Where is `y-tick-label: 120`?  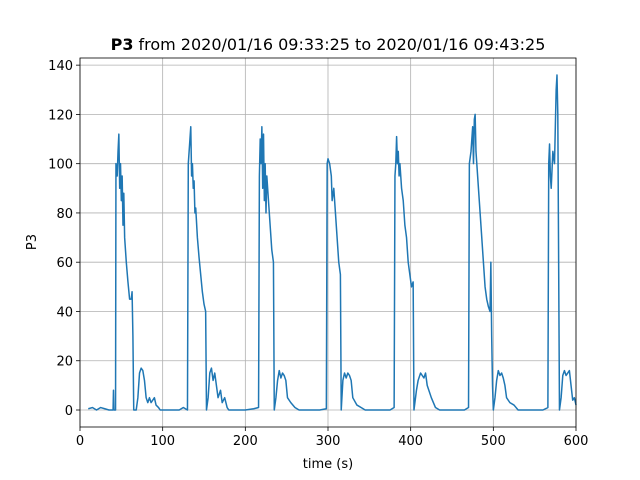
y-tick-label: 120 is located at coordinates (60, 115).